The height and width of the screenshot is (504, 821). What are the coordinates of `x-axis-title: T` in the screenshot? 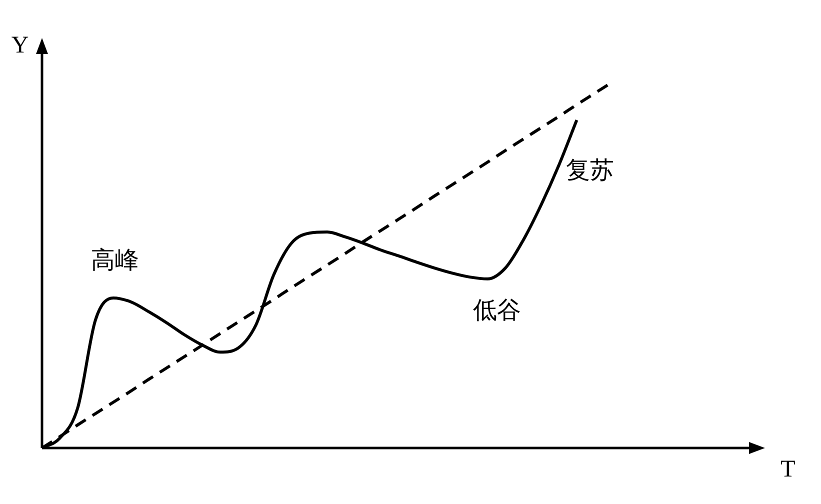 It's located at (788, 469).